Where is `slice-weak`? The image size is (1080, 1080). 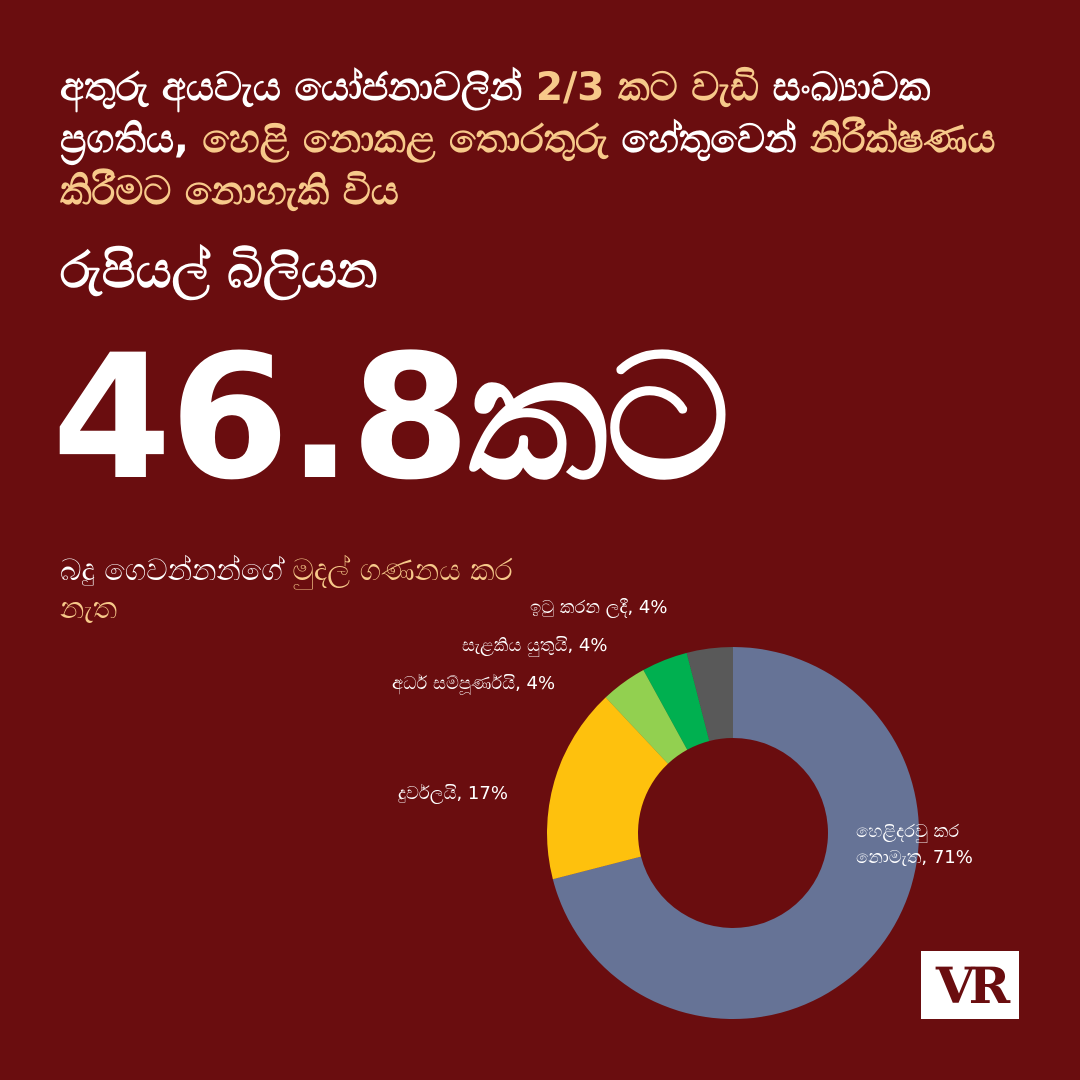 slice-weak is located at coordinates (607, 788).